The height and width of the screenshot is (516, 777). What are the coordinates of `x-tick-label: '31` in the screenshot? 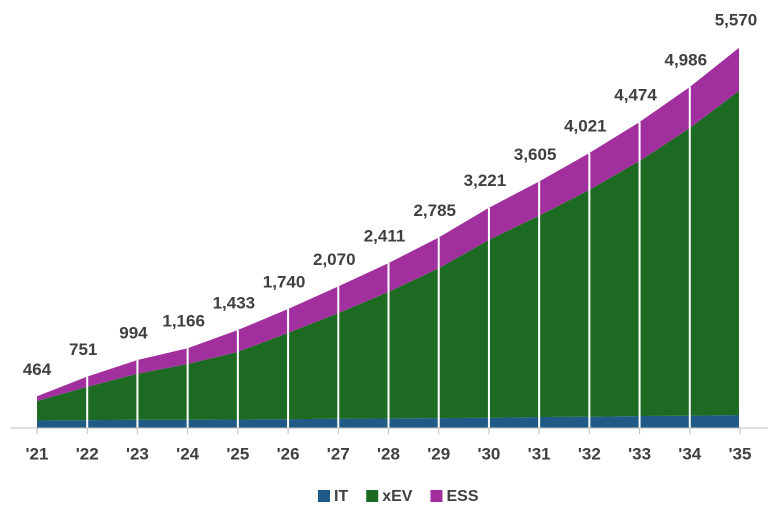 It's located at (539, 453).